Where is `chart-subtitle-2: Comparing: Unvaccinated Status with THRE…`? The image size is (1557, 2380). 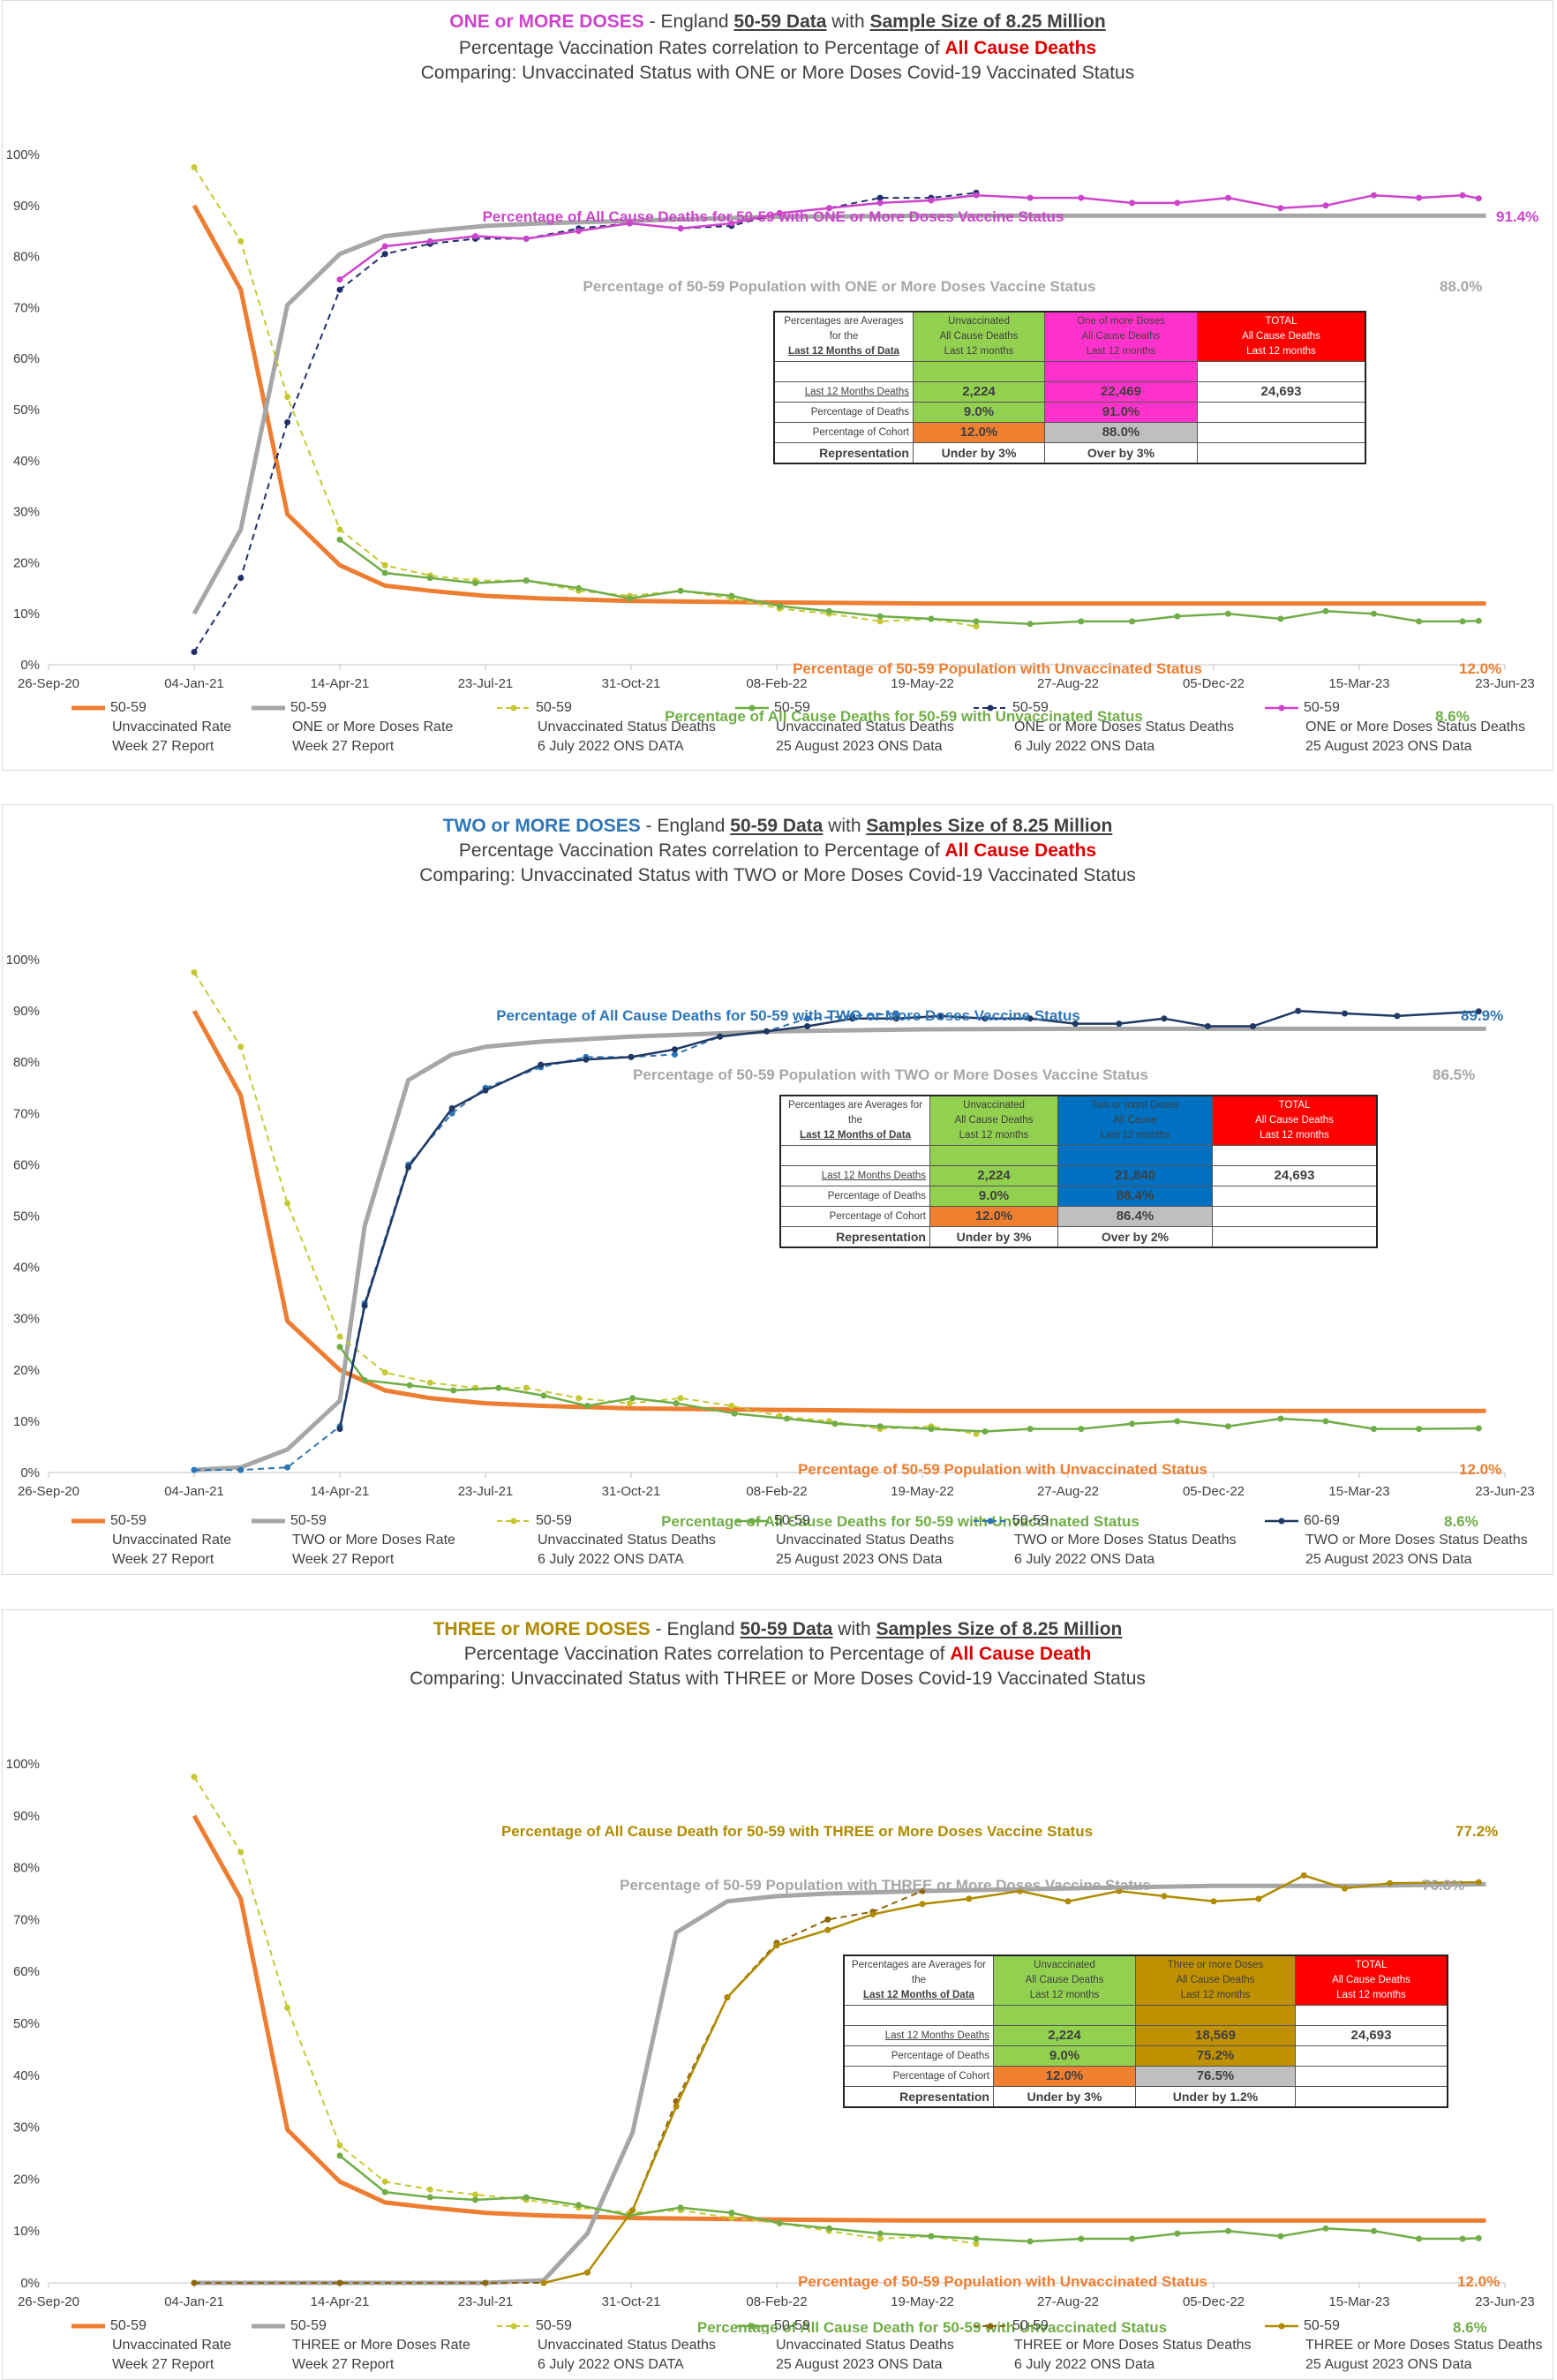
chart-subtitle-2: Comparing: Unvaccinated Status with THRE… is located at coordinates (778, 1678).